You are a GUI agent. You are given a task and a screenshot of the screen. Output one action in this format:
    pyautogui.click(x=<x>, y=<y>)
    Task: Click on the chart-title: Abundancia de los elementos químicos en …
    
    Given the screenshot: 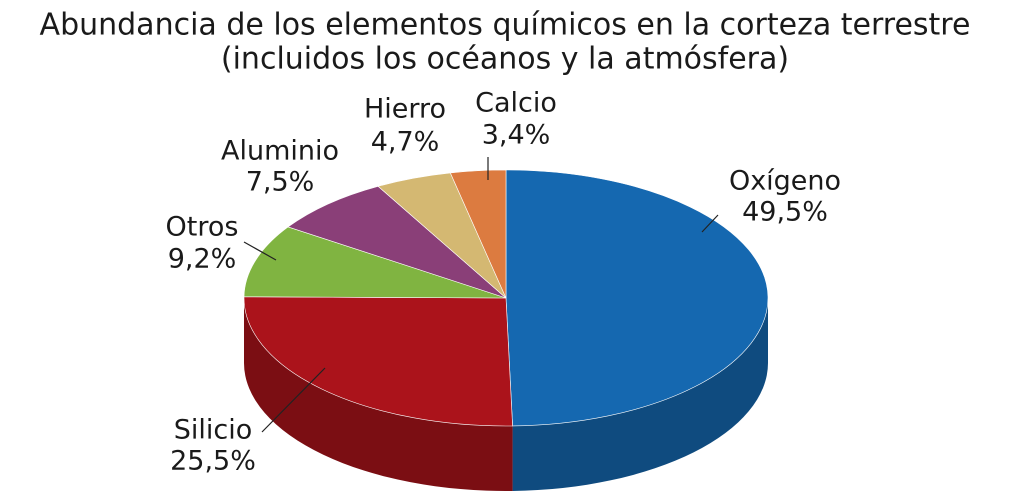 What is the action you would take?
    pyautogui.click(x=505, y=25)
    